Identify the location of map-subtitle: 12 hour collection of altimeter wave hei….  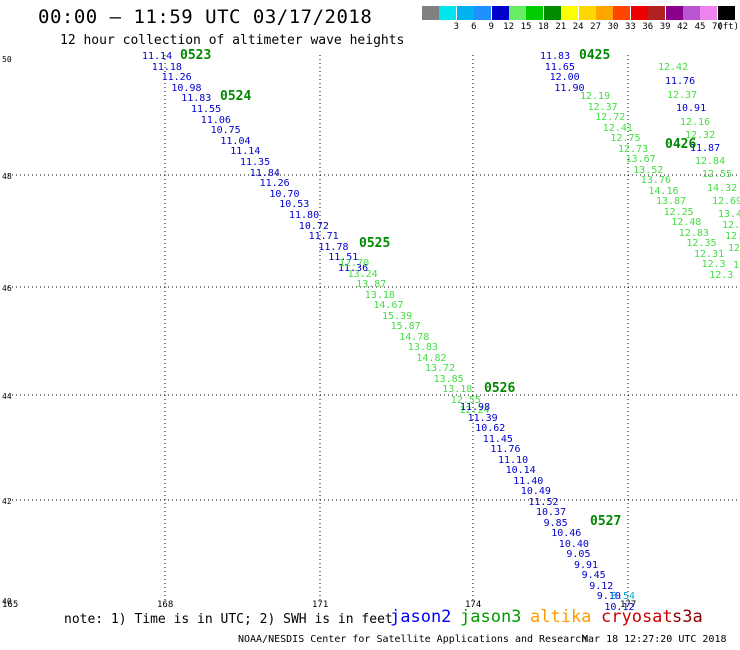
(232, 40).